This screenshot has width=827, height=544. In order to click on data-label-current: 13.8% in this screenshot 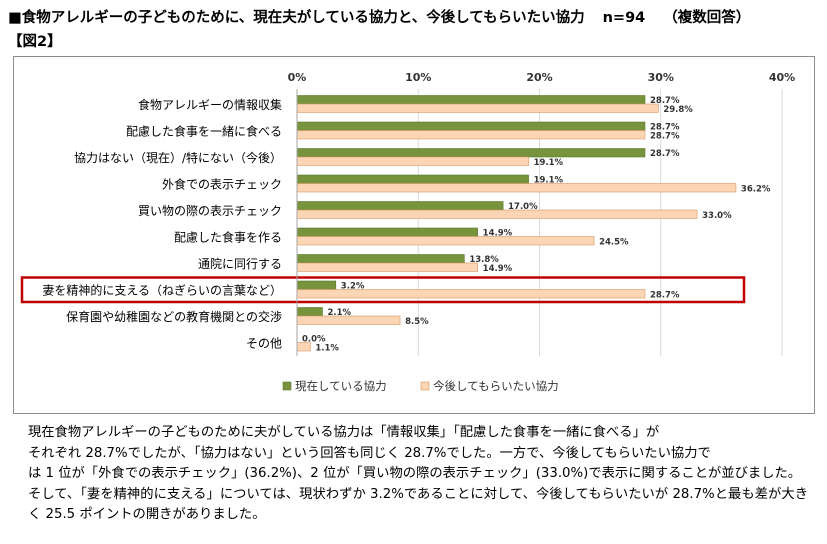, I will do `click(484, 260)`.